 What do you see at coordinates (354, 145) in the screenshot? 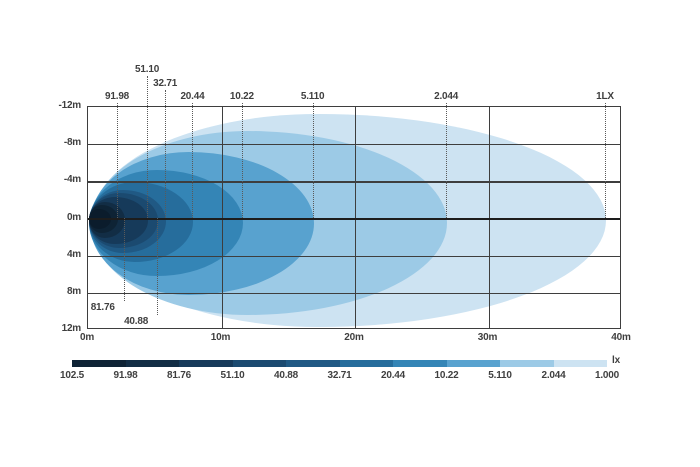
I see `grid-hline--8m` at bounding box center [354, 145].